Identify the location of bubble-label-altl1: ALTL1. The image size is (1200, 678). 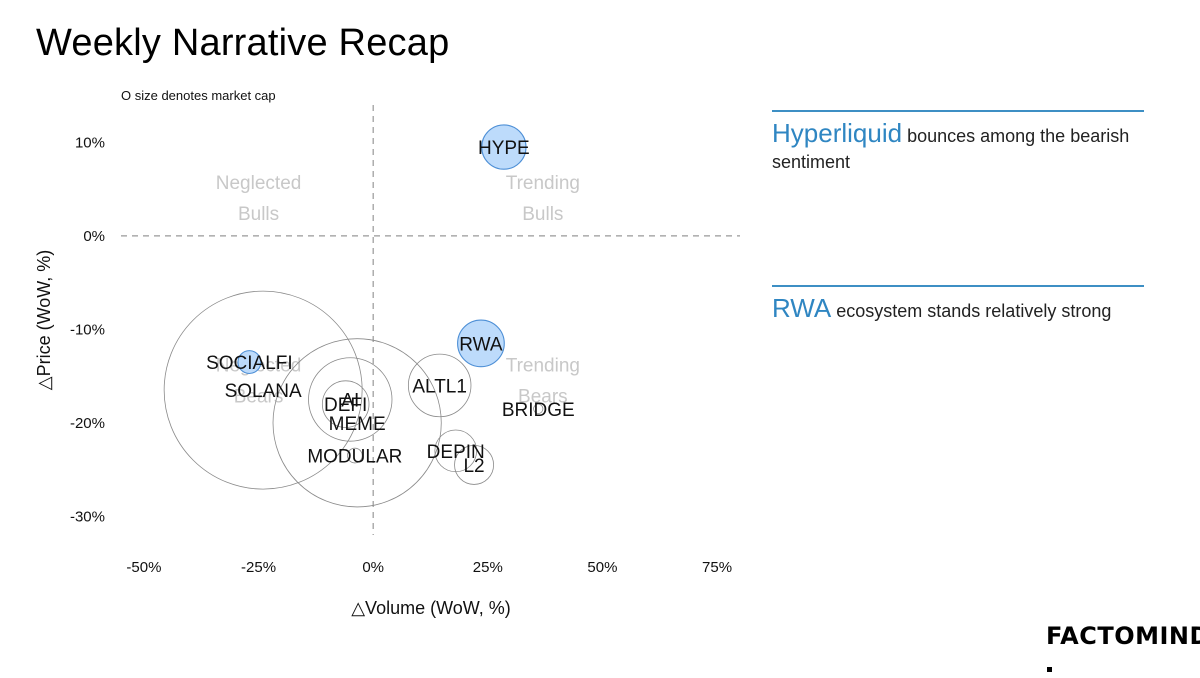
(439, 386).